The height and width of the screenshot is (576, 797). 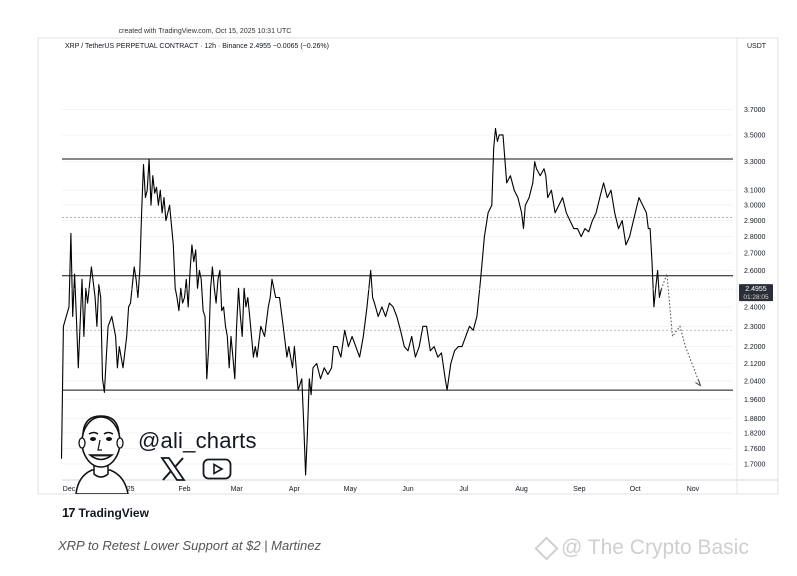 What do you see at coordinates (521, 489) in the screenshot?
I see `x-tick-label: Aug` at bounding box center [521, 489].